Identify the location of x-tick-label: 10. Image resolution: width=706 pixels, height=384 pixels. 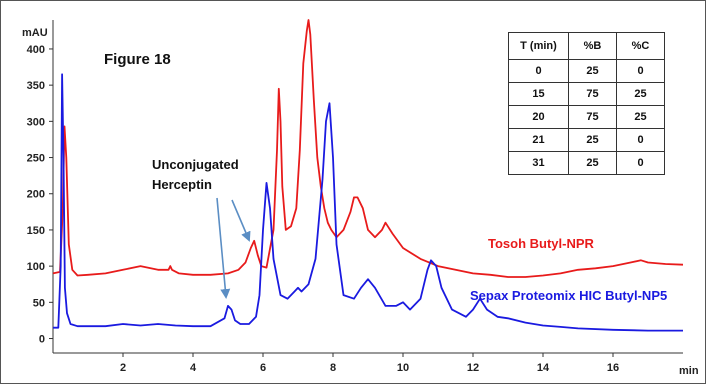
(403, 368).